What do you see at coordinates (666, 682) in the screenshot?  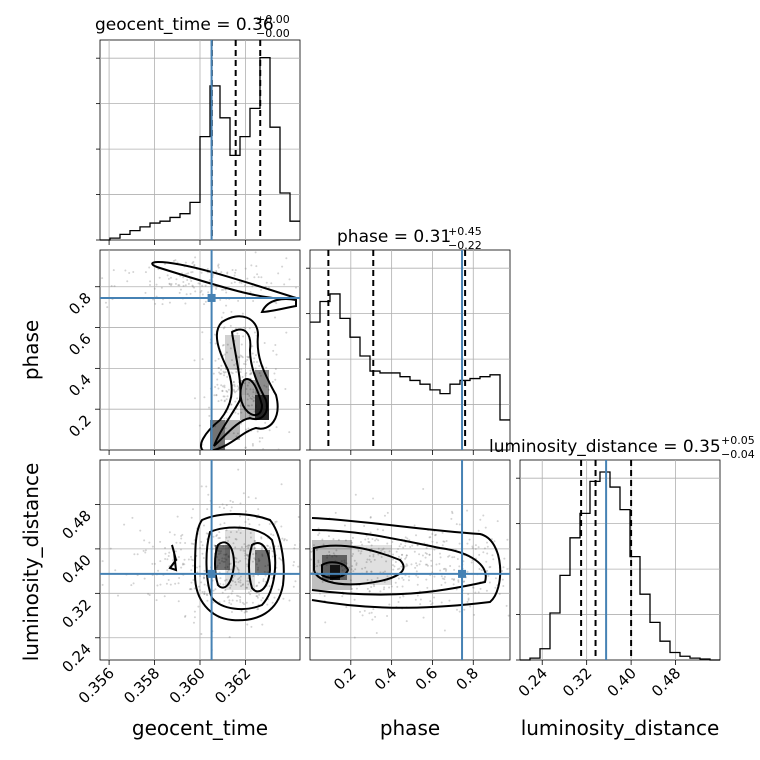 I see `x-tick-label: 0.48` at bounding box center [666, 682].